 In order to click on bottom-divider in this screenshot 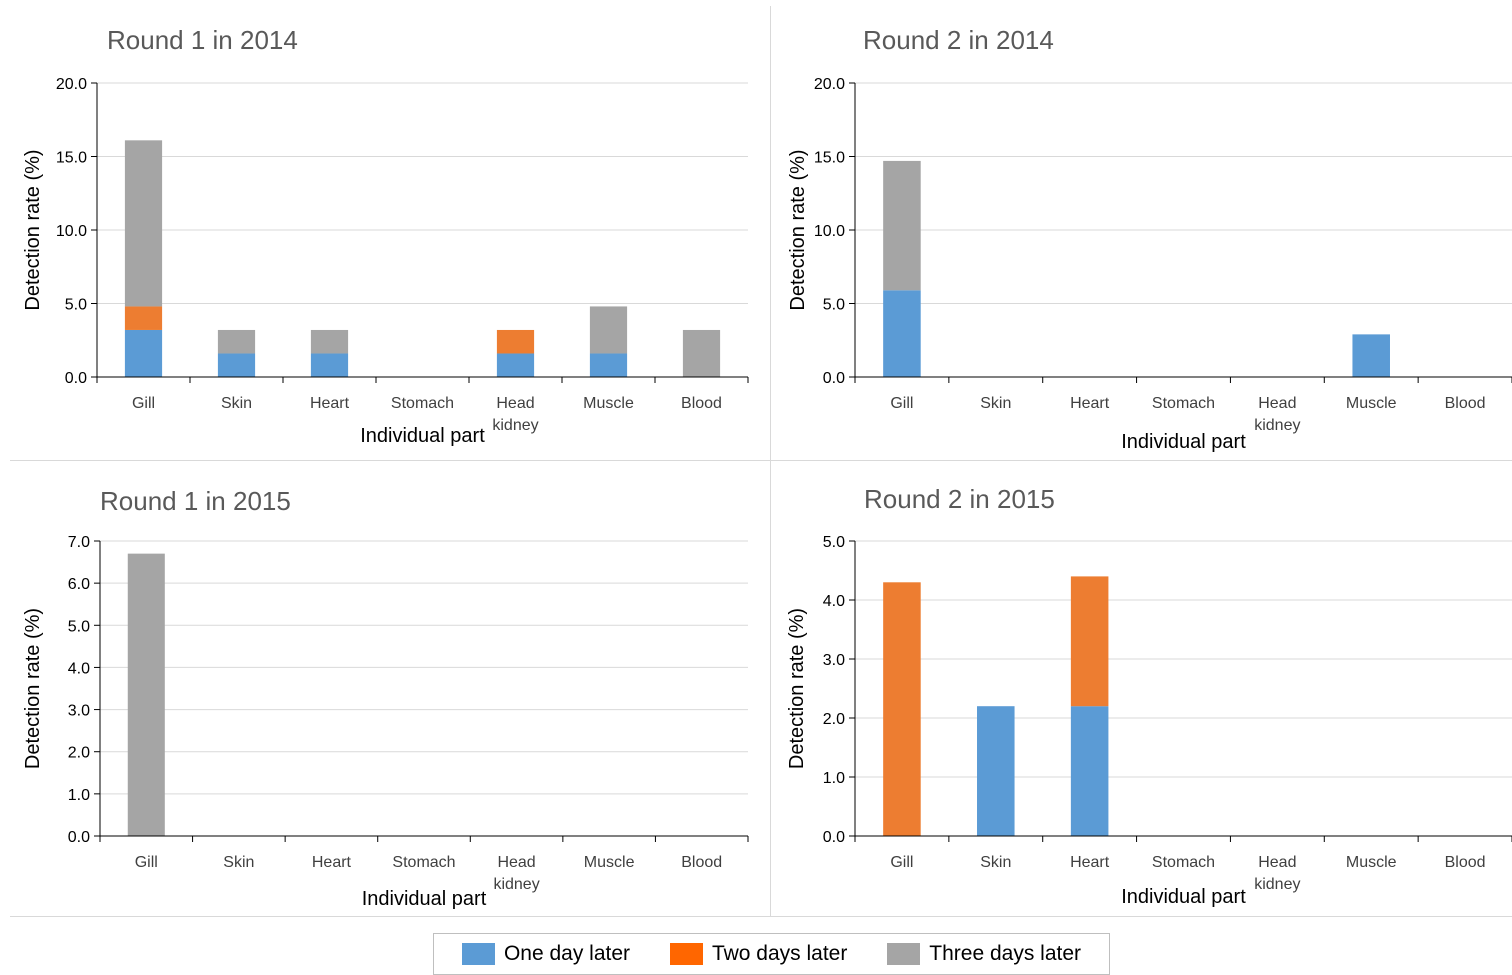, I will do `click(761, 916)`.